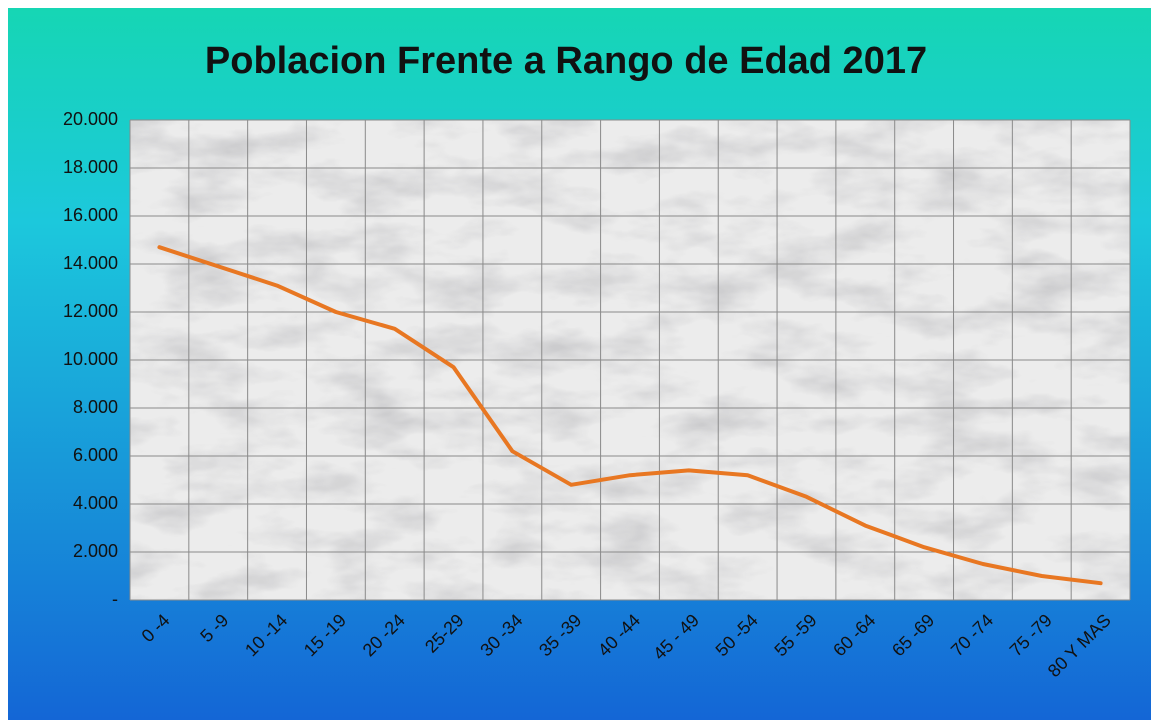 Image resolution: width=1151 pixels, height=720 pixels. I want to click on y-tick-label: -, so click(115, 599).